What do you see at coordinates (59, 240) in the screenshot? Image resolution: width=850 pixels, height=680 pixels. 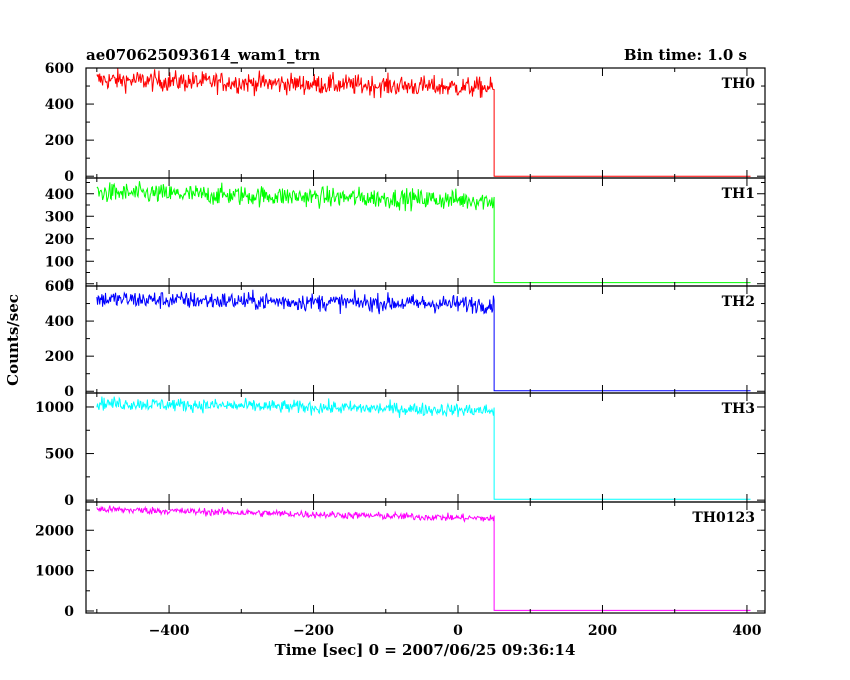 I see `y-tick-label-th1: 200` at bounding box center [59, 240].